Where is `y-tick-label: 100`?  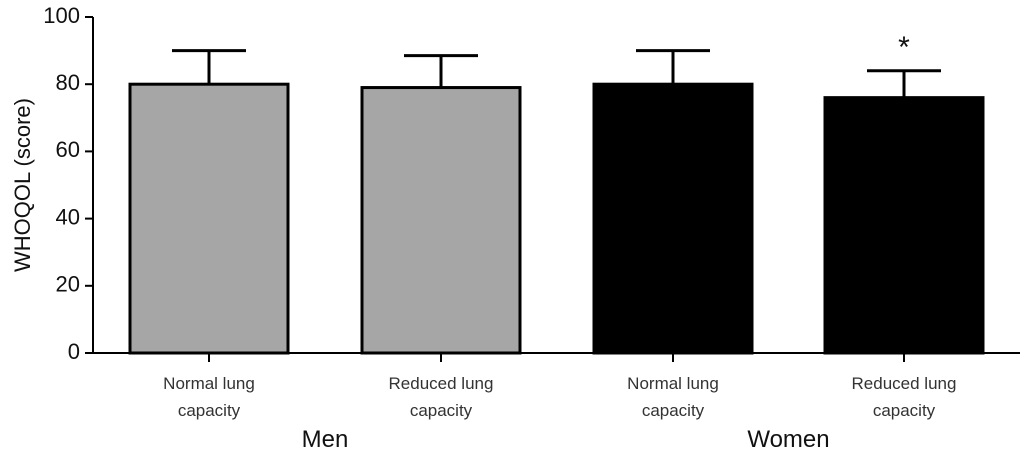 y-tick-label: 100 is located at coordinates (61, 15).